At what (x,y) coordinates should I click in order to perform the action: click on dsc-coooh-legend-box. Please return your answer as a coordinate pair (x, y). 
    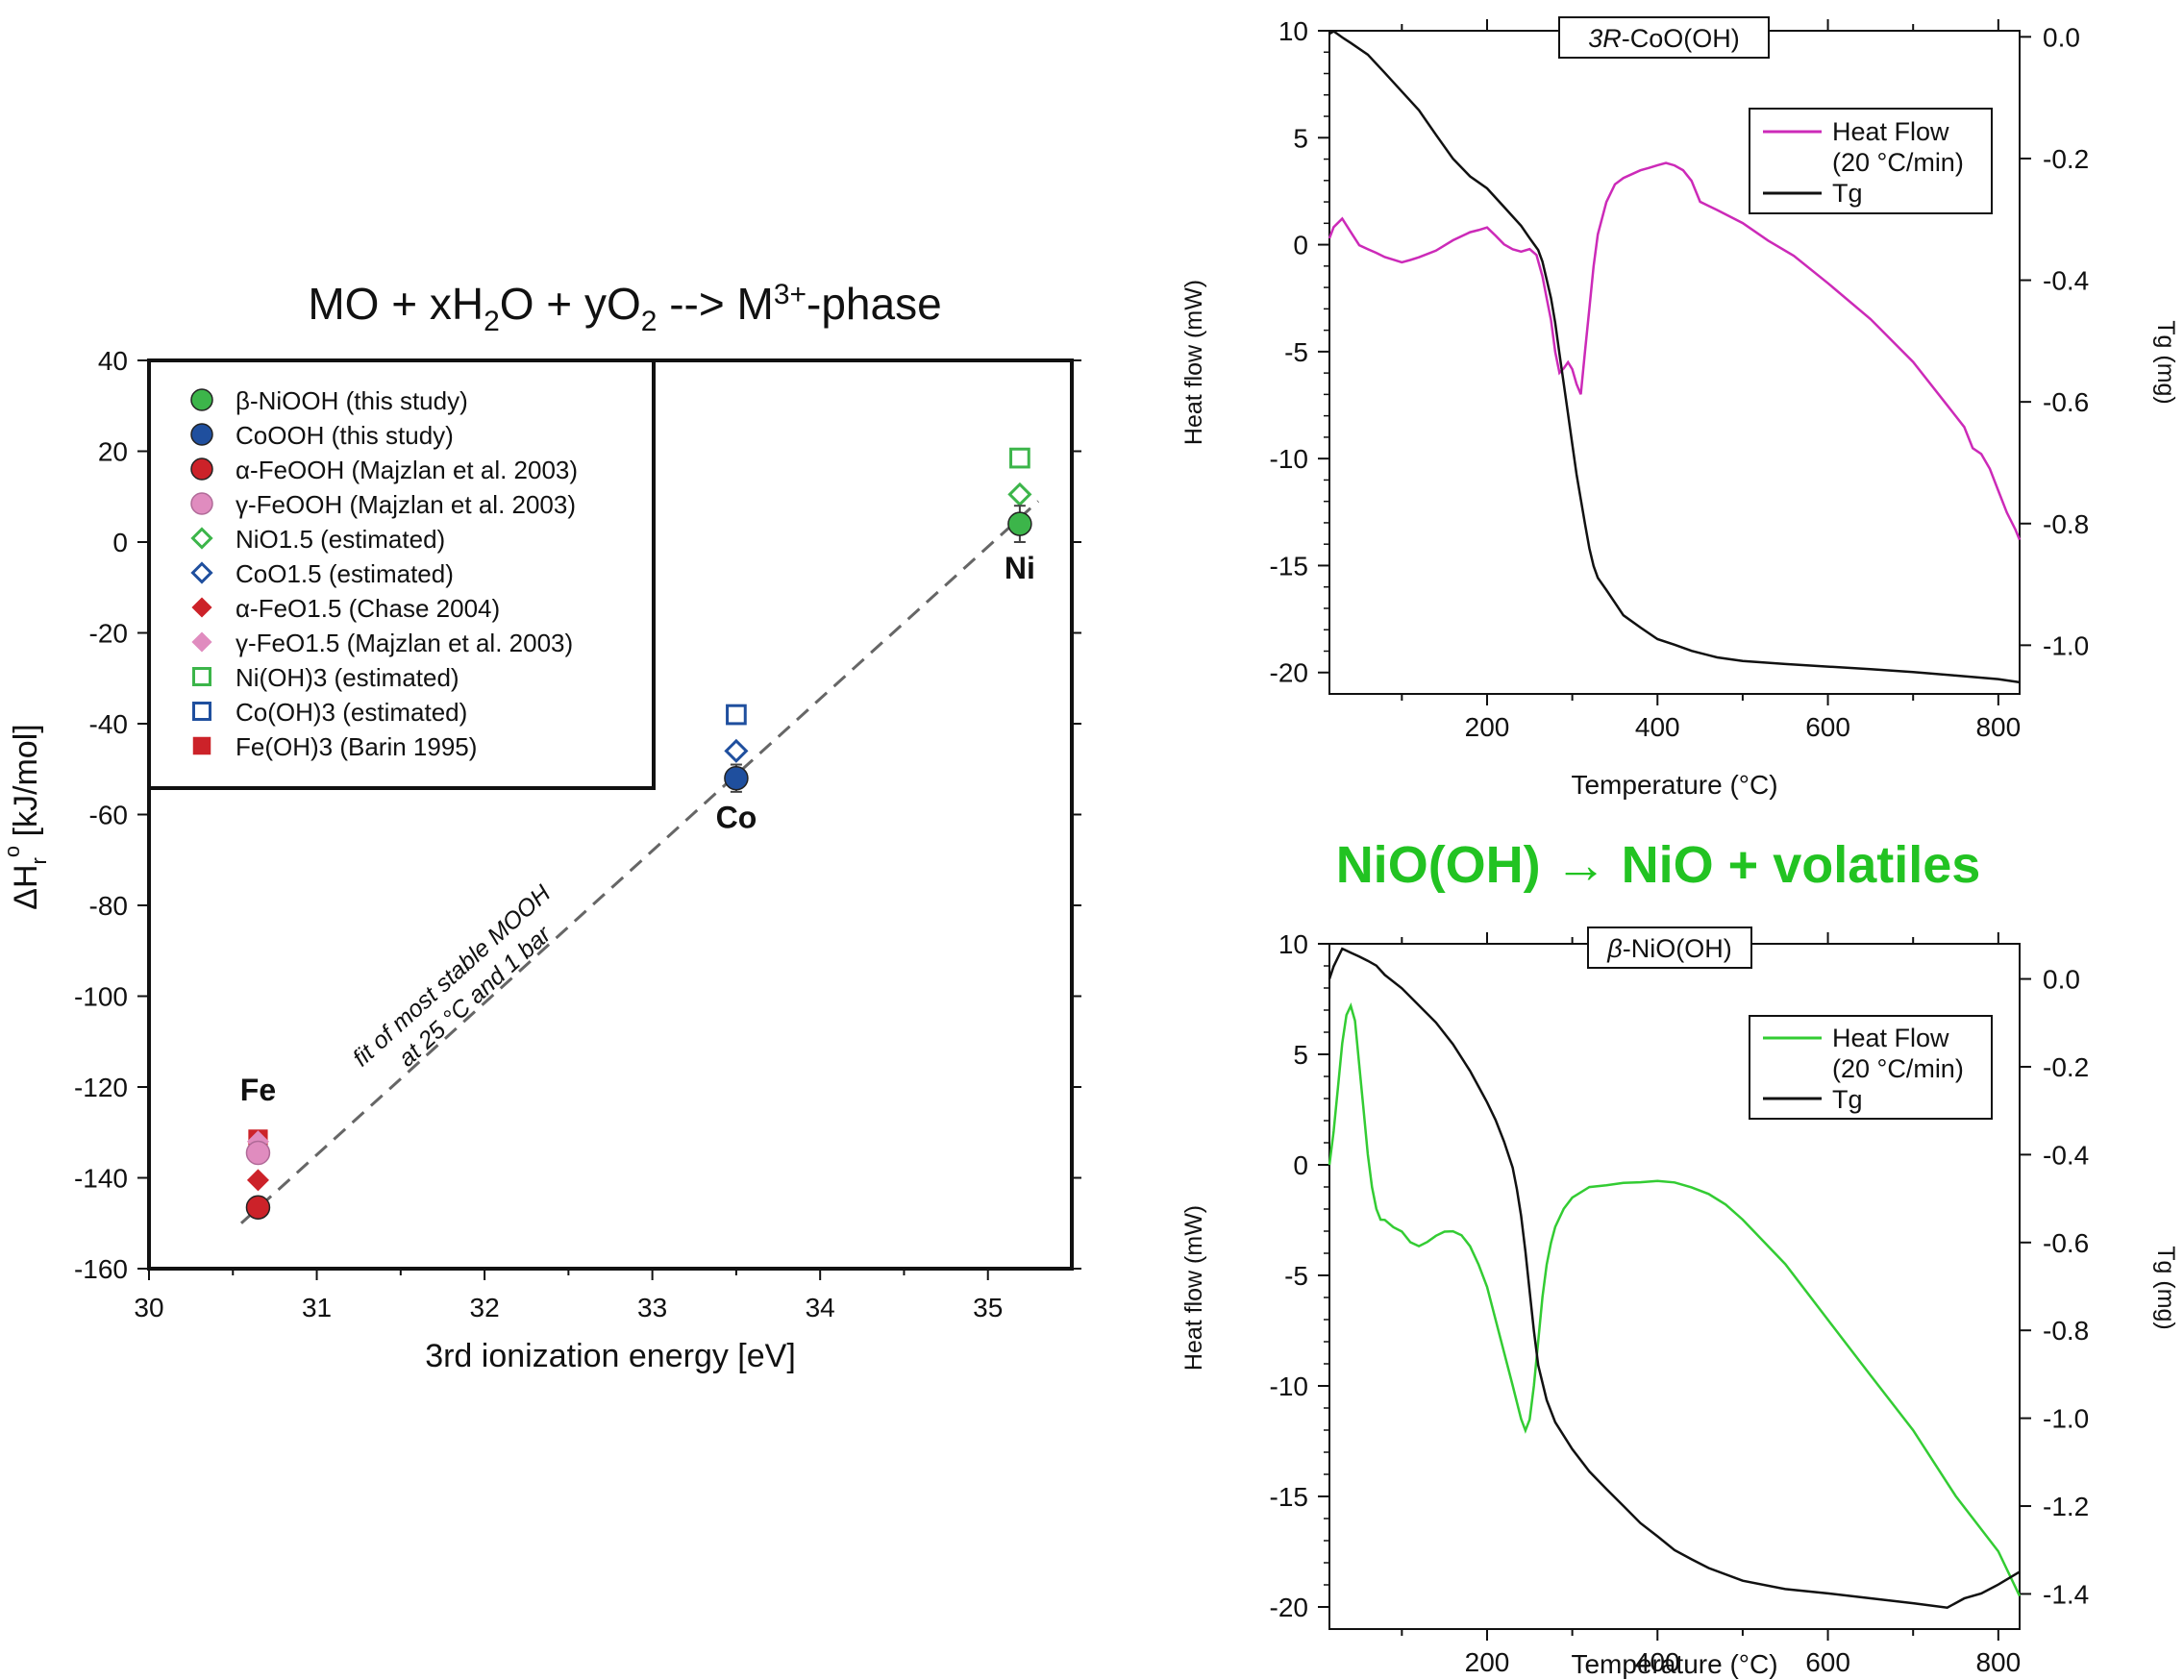
    Looking at the image, I should click on (1871, 161).